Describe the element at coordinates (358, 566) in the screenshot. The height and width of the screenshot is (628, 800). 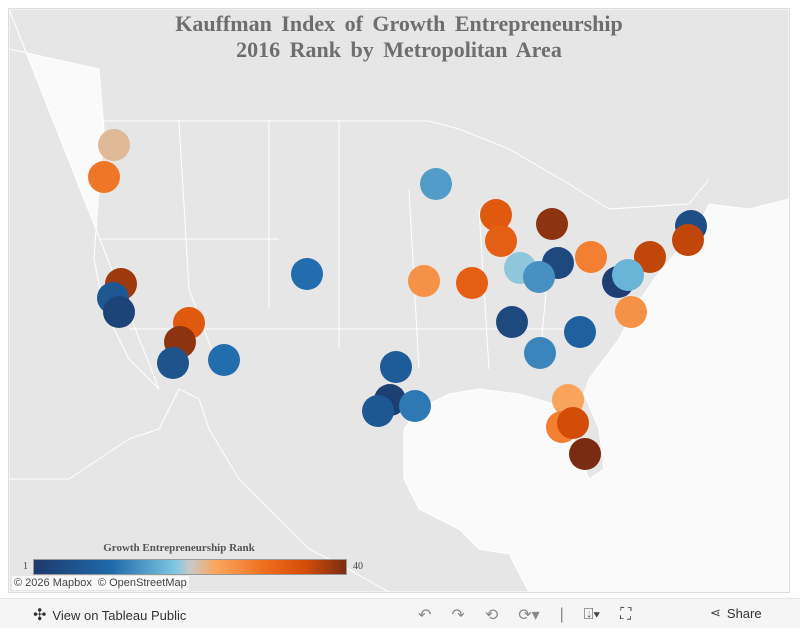
I see `legend-max: 40` at that location.